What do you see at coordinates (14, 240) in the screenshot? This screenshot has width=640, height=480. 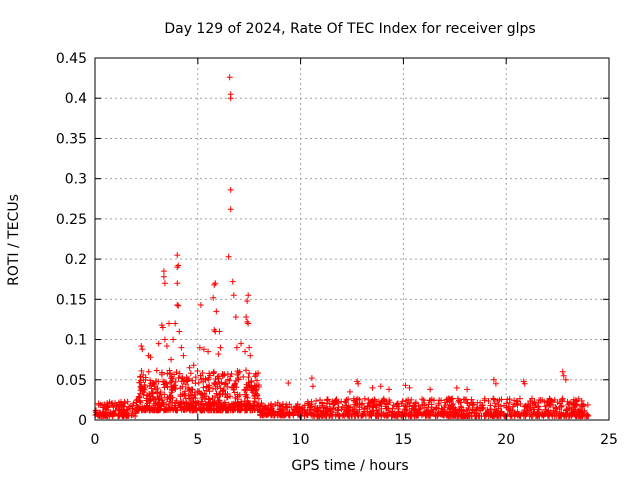 I see `y-axis-label: ROTI / TECUs` at bounding box center [14, 240].